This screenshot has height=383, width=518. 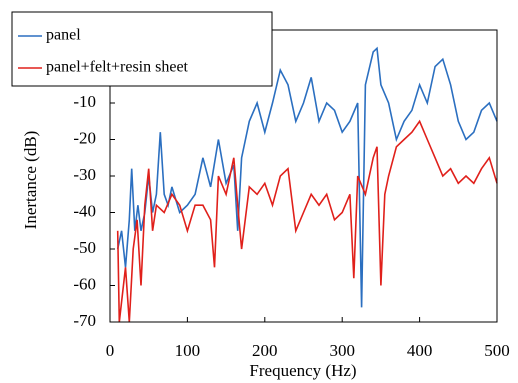 I want to click on y-tick-label: -10, so click(x=84, y=101).